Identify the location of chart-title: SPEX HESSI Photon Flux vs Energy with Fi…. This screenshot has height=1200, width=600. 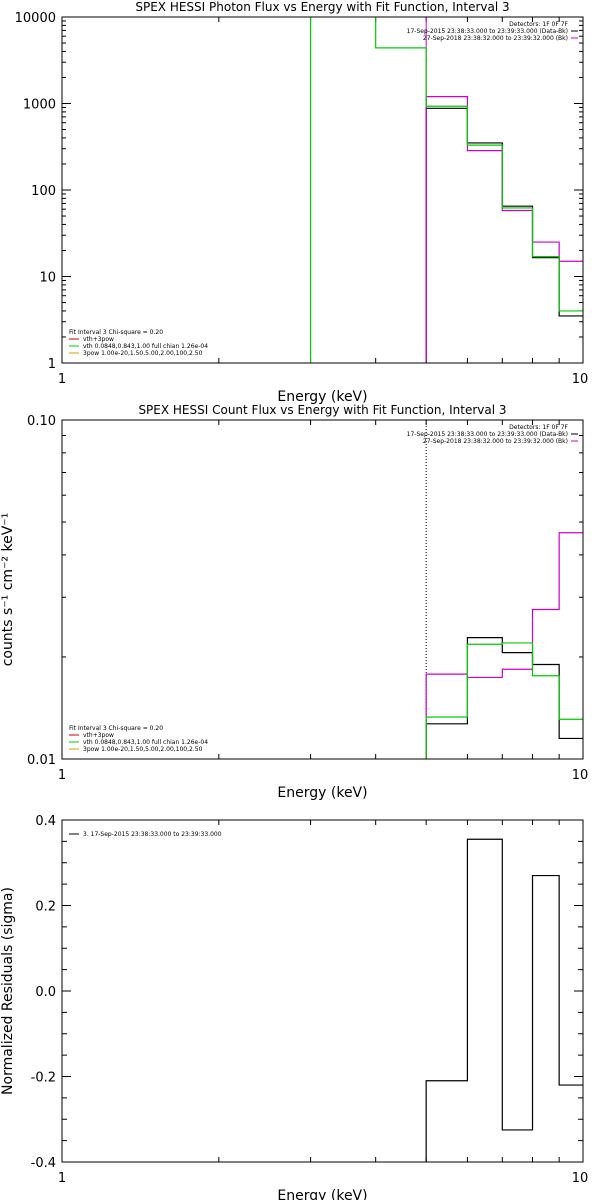
(322, 7).